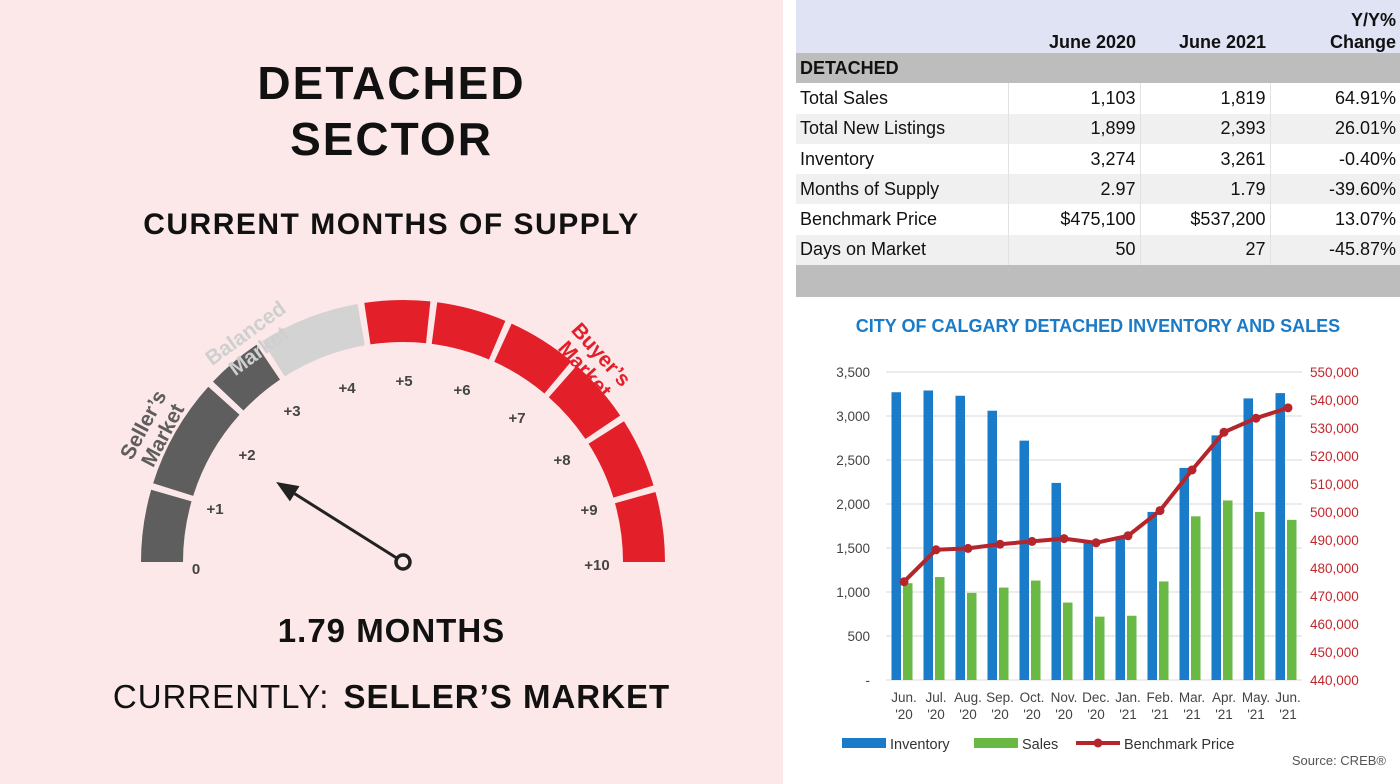  I want to click on legend-swatch, so click(996, 743).